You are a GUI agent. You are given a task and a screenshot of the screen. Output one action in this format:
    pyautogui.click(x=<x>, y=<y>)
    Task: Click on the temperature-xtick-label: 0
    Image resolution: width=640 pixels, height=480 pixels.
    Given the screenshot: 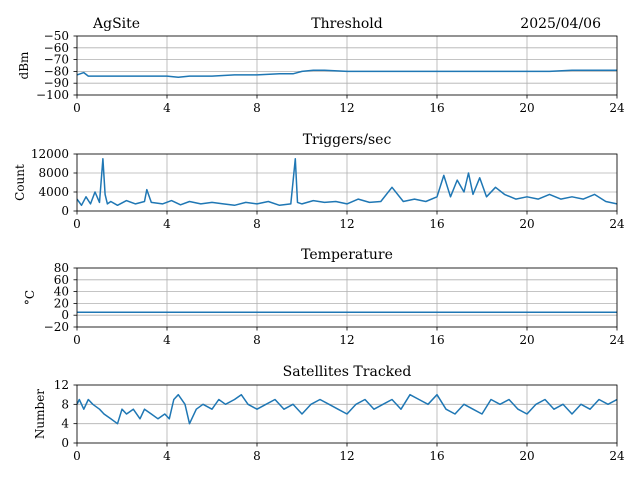 What is the action you would take?
    pyautogui.click(x=77, y=340)
    